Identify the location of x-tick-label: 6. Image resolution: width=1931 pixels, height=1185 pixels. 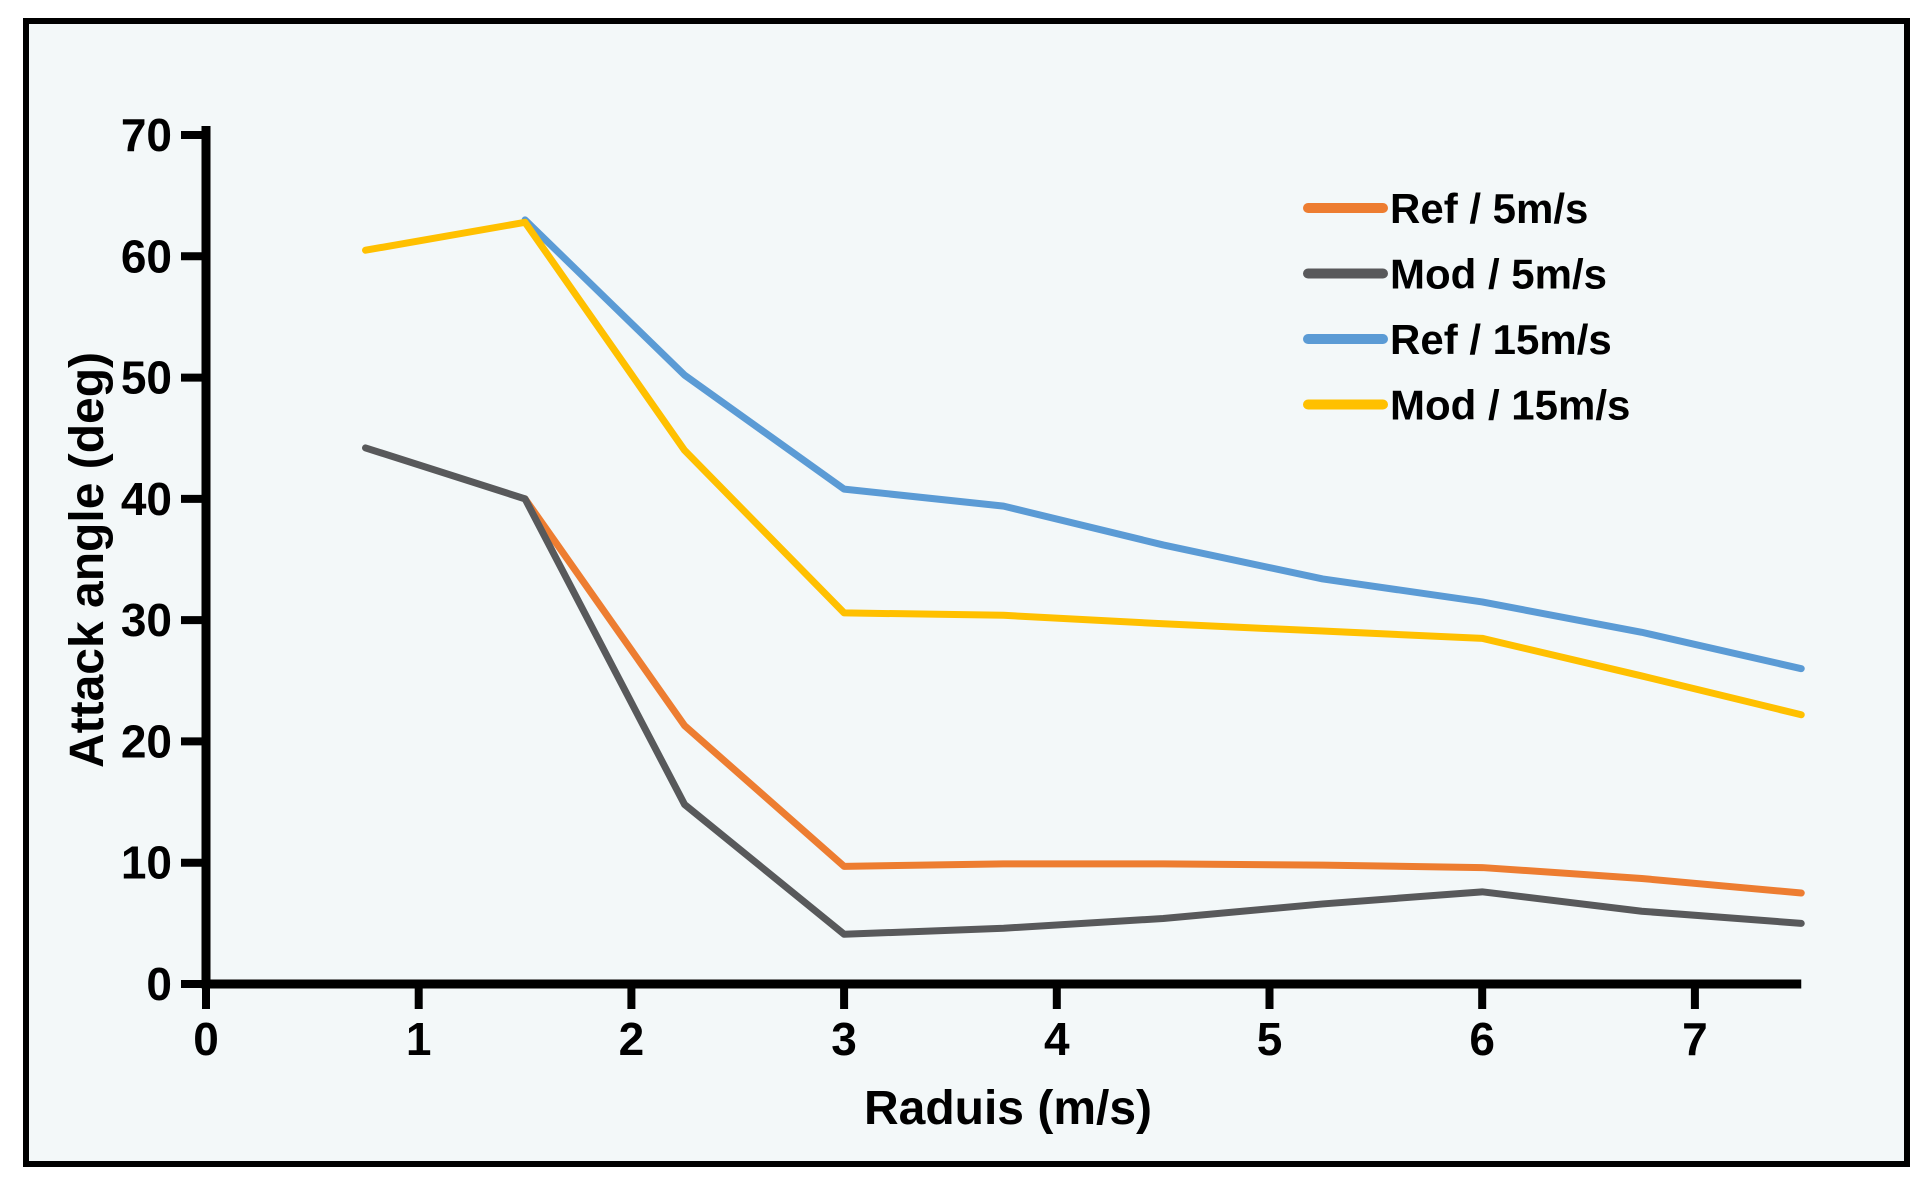
(1482, 1039).